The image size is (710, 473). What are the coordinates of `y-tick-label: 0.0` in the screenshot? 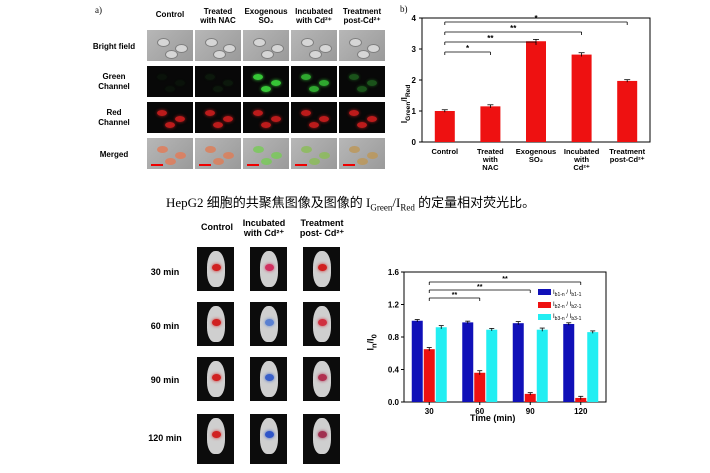 It's located at (394, 402).